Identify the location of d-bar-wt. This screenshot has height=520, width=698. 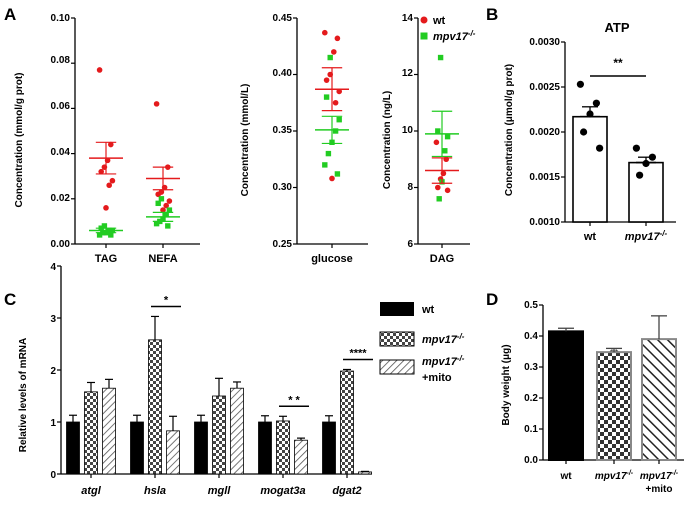
(566, 395).